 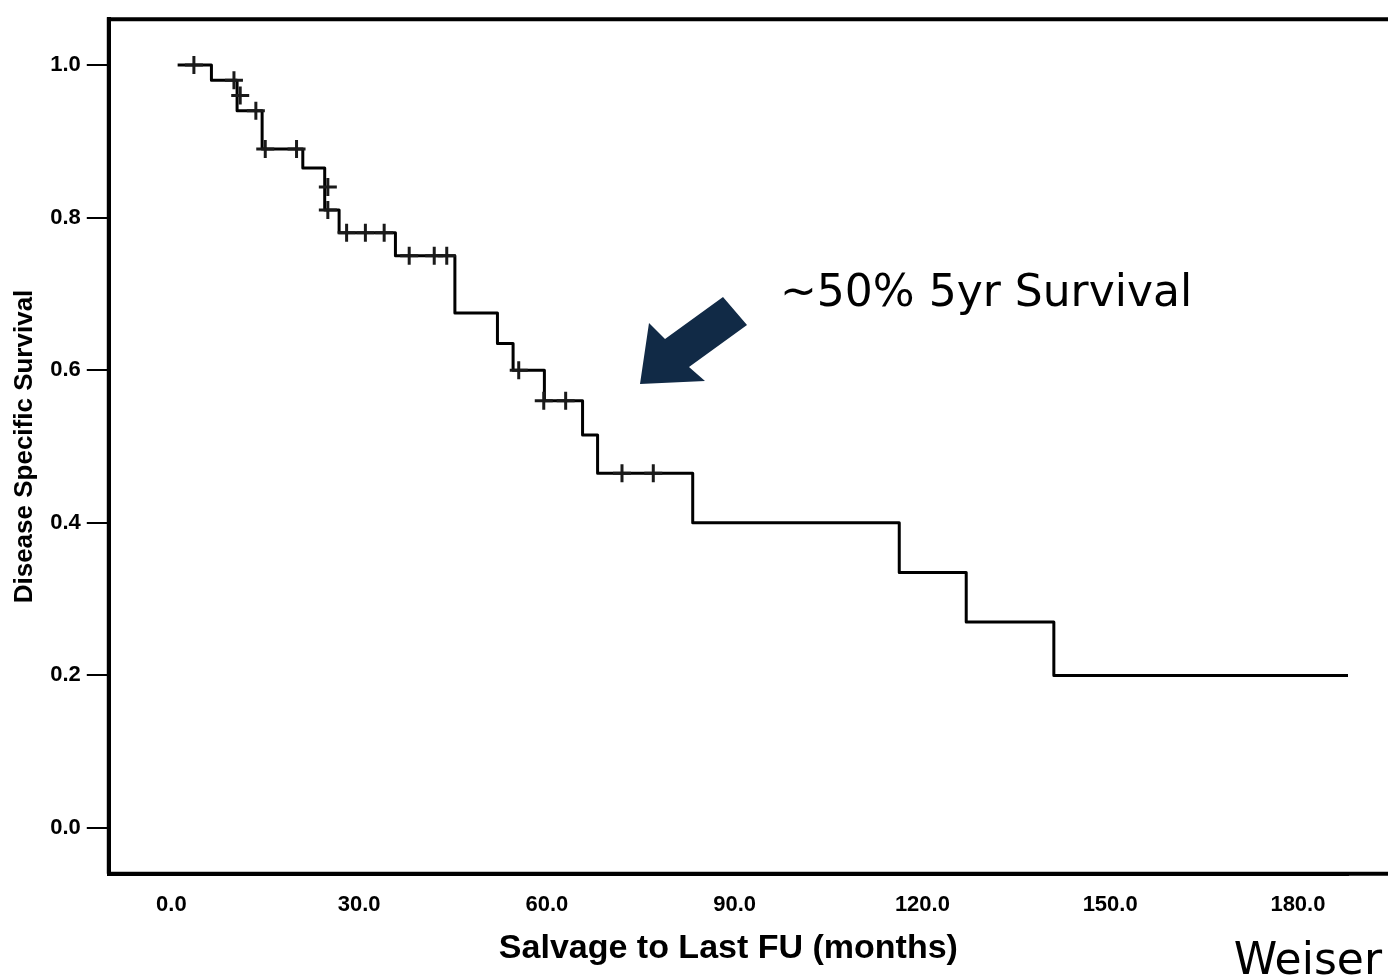 What do you see at coordinates (65, 369) in the screenshot?
I see `y-tick-label: 0.6` at bounding box center [65, 369].